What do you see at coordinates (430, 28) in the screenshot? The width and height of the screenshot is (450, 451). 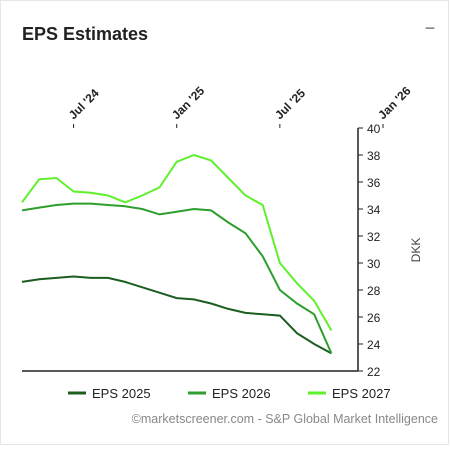 I see `minimize-button: −` at bounding box center [430, 28].